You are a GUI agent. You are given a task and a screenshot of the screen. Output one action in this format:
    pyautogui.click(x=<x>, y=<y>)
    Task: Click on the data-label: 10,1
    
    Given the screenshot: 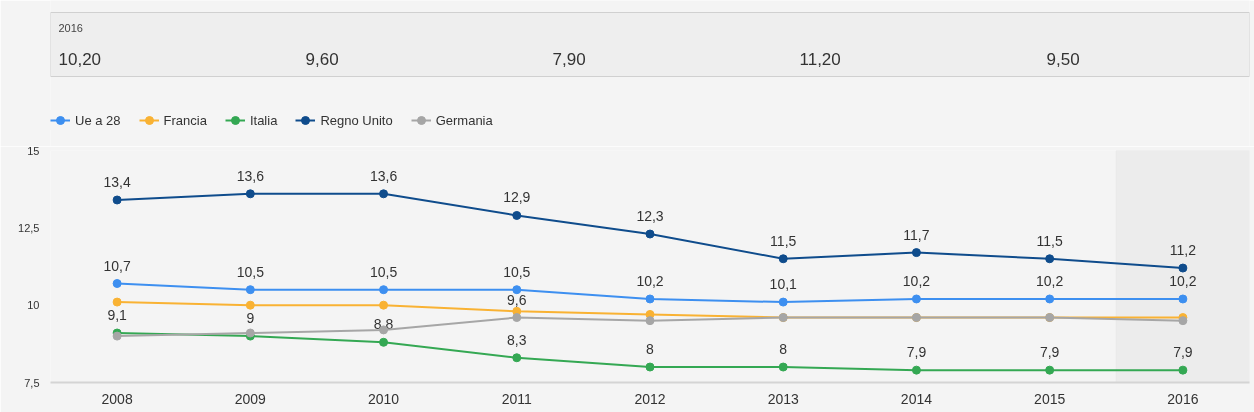 What is the action you would take?
    pyautogui.click(x=783, y=284)
    